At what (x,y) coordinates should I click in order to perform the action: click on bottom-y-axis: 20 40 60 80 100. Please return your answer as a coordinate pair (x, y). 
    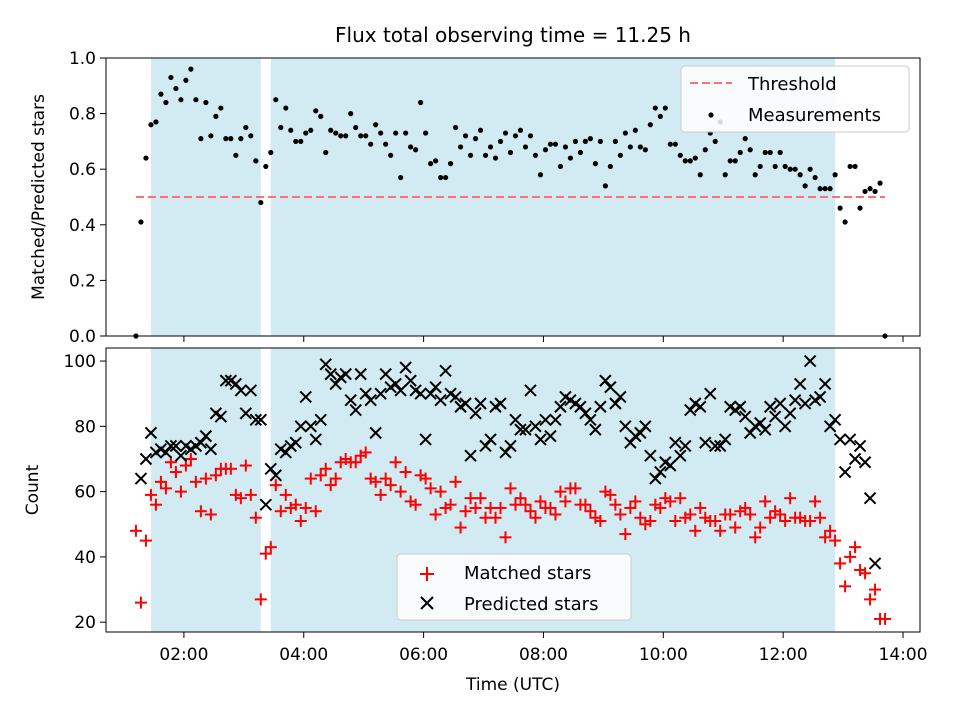
    Looking at the image, I should click on (85, 492).